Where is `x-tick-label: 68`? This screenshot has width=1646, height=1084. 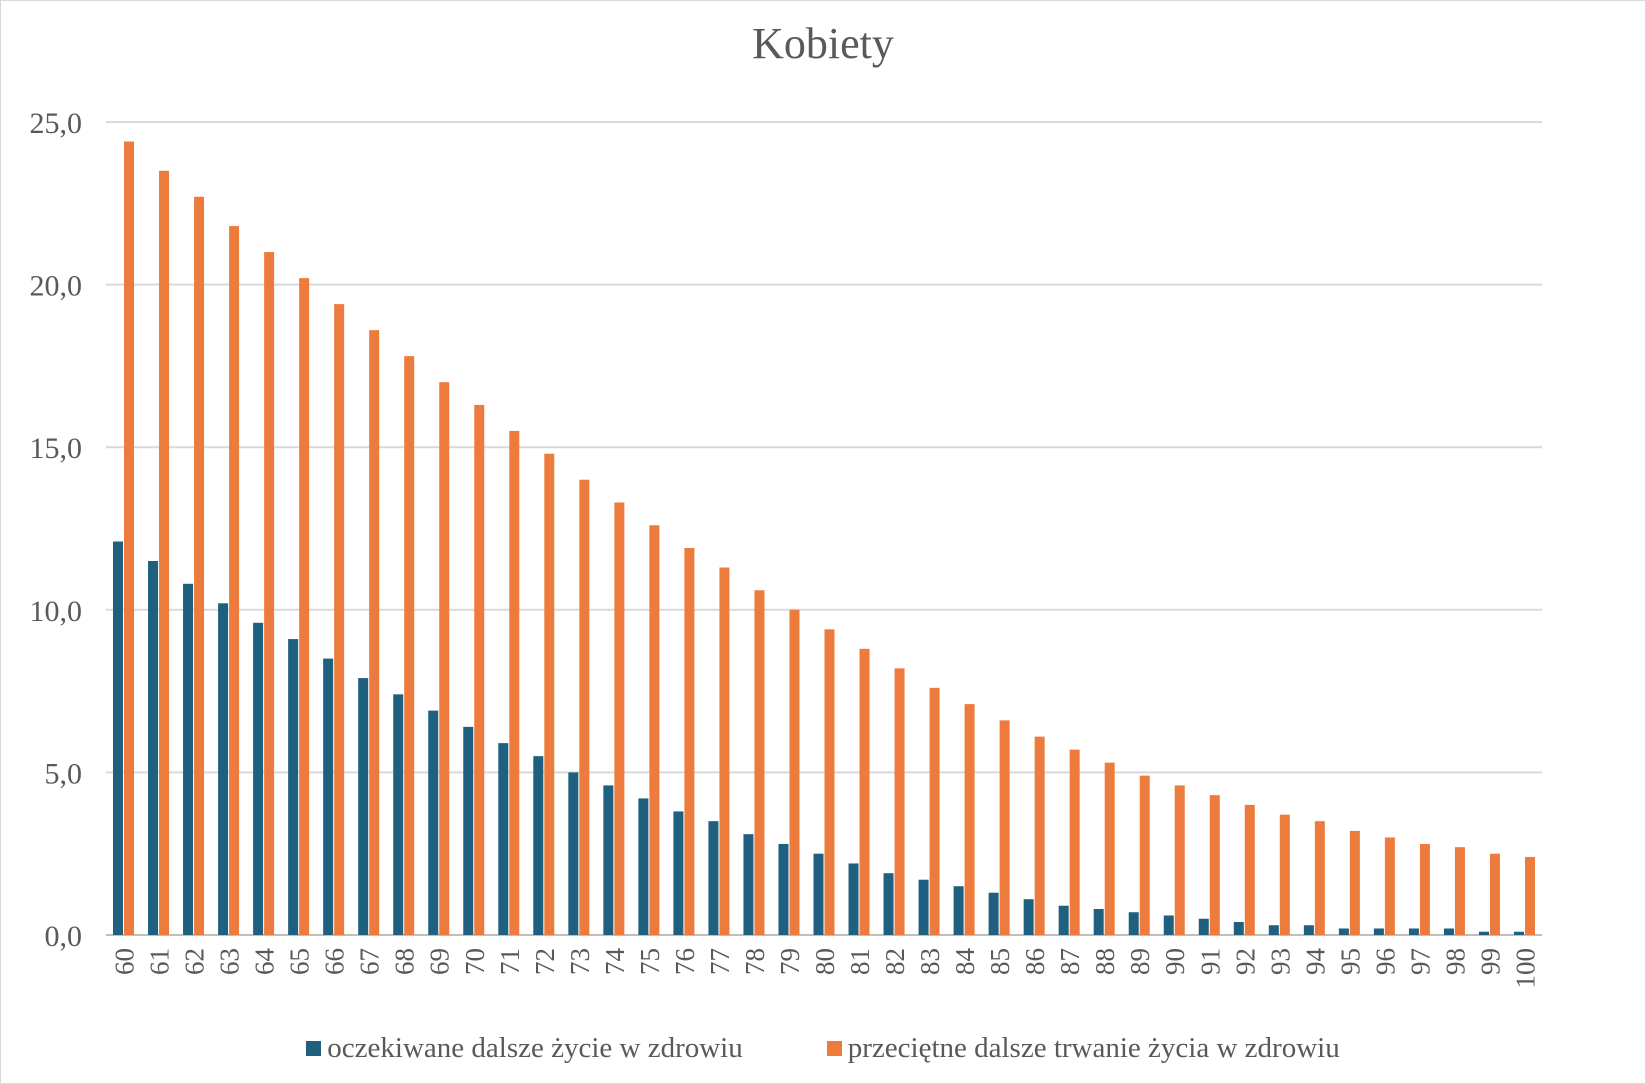 x-tick-label: 68 is located at coordinates (405, 961).